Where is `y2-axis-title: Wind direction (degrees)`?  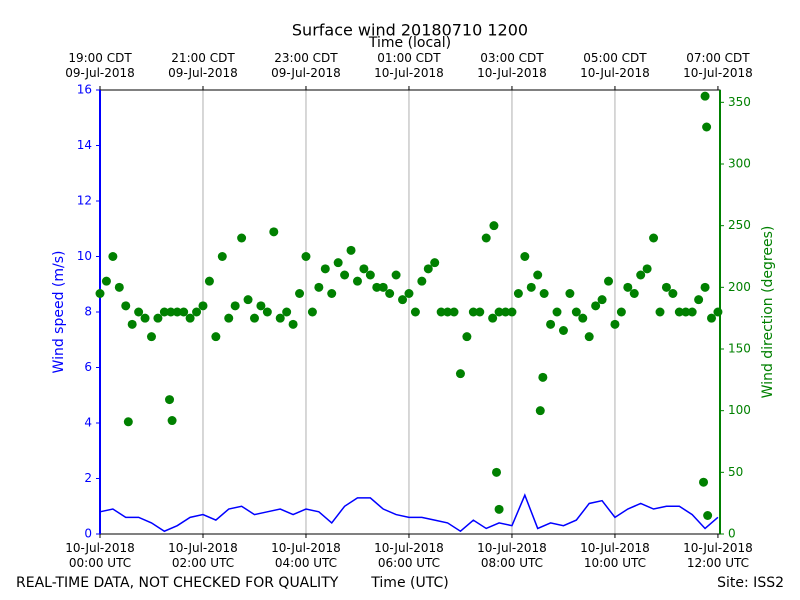
y2-axis-title: Wind direction (degrees) is located at coordinates (768, 312).